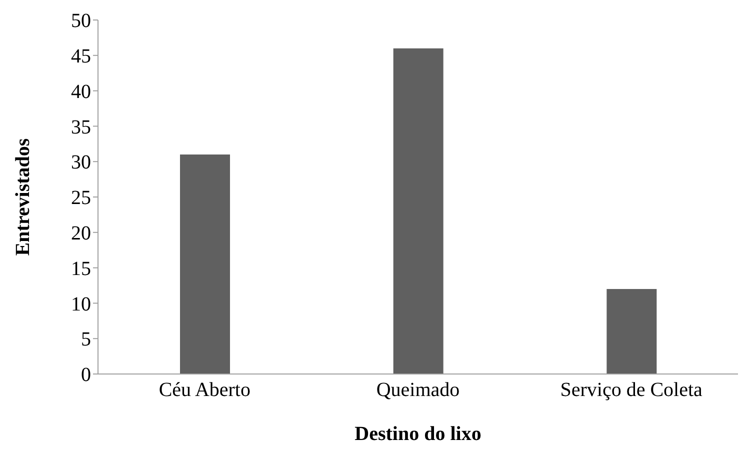 Image resolution: width=750 pixels, height=456 pixels. I want to click on y-tick-label: 40, so click(81, 91).